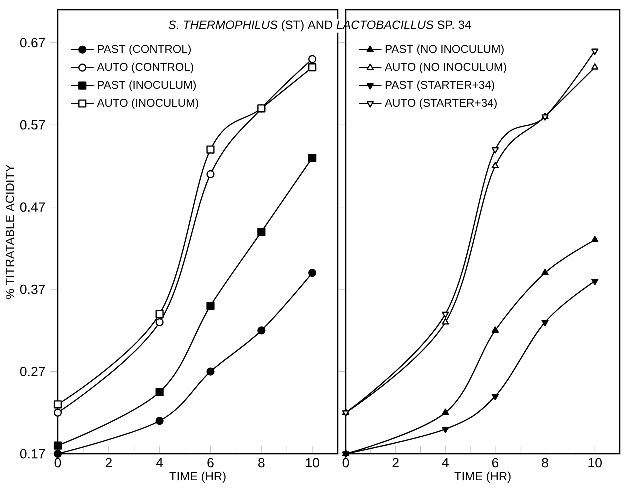 The image size is (624, 495). Describe the element at coordinates (33, 125) in the screenshot. I see `y-tick-label: 0.57` at that location.